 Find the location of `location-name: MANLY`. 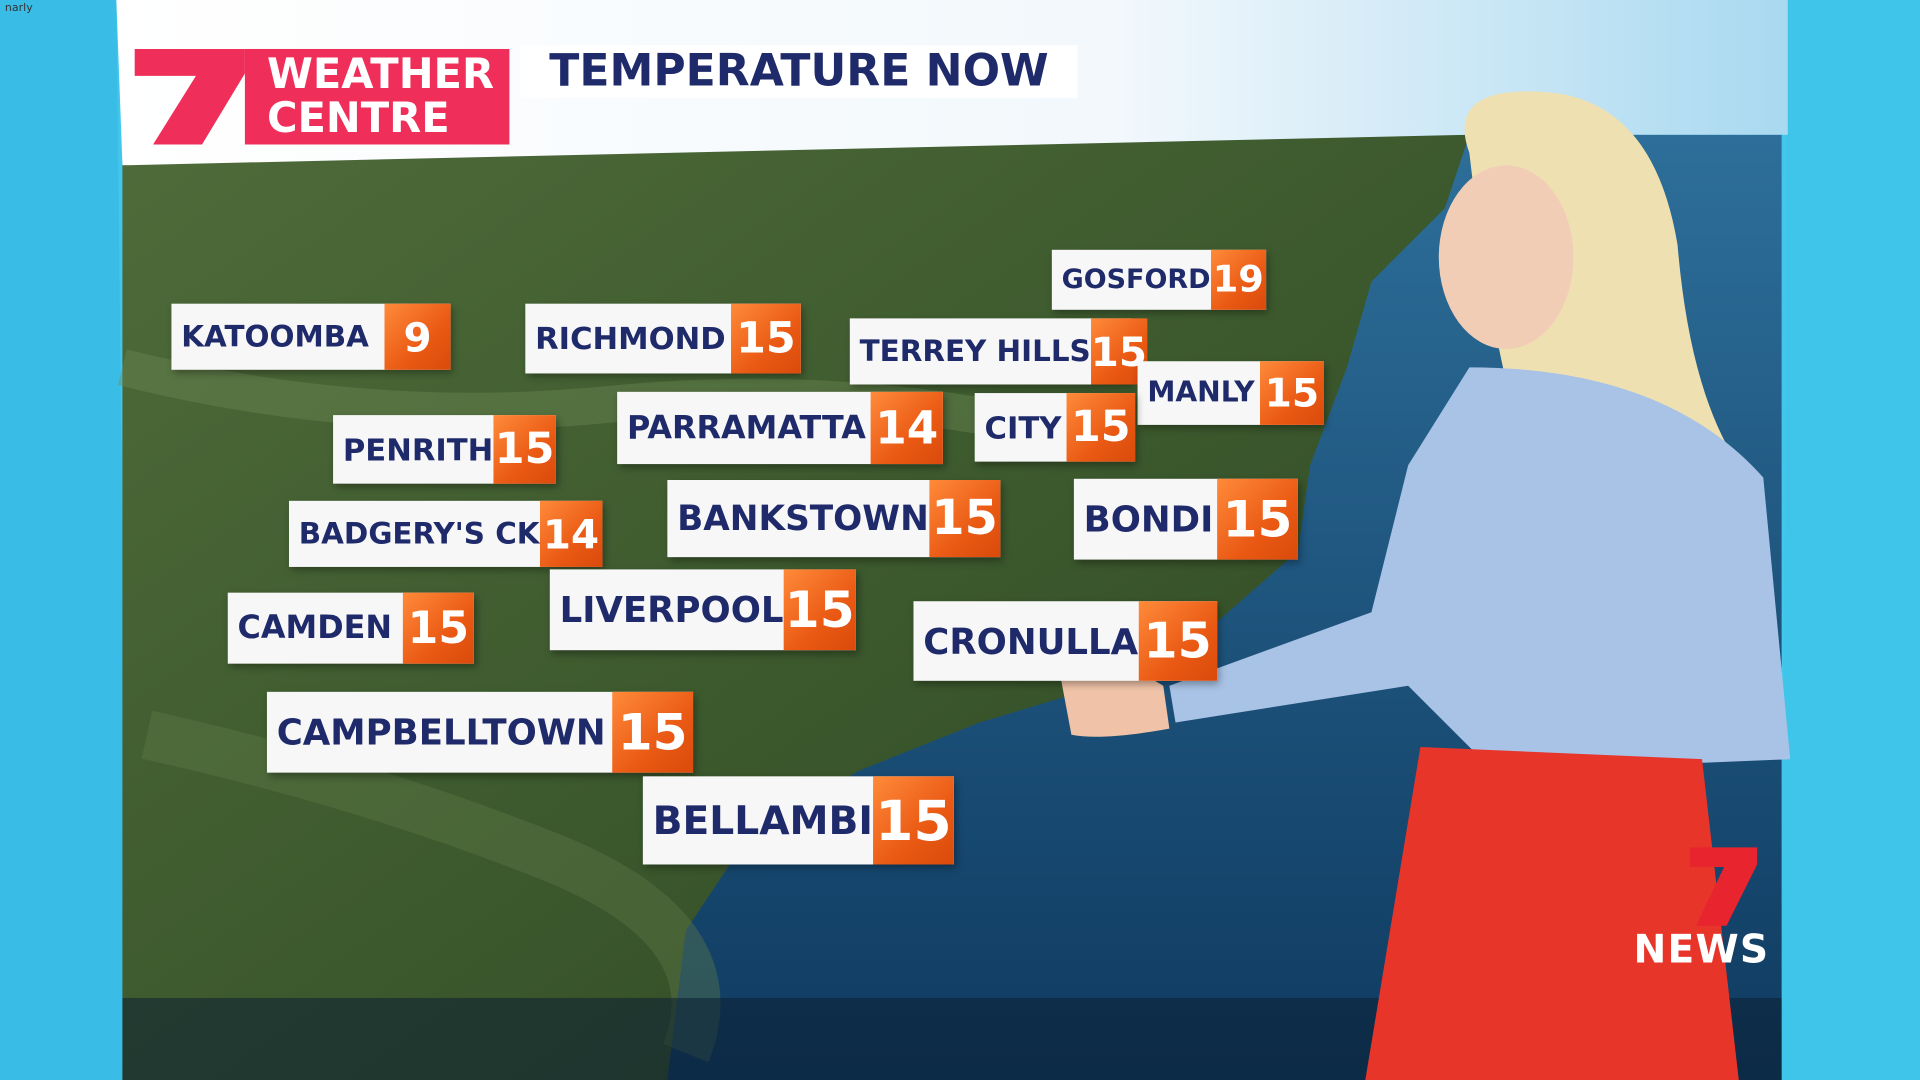

location-name: MANLY is located at coordinates (1201, 393).